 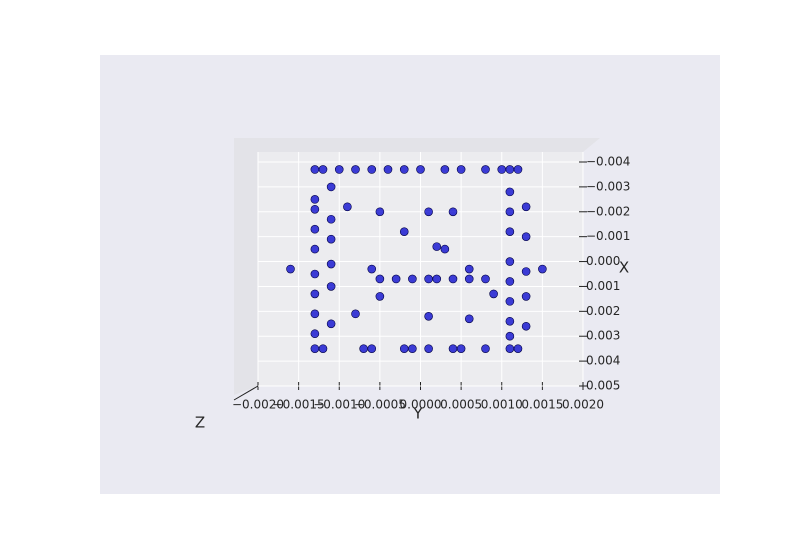 What do you see at coordinates (603, 361) in the screenshot?
I see `y-tick-label: 0.004` at bounding box center [603, 361].